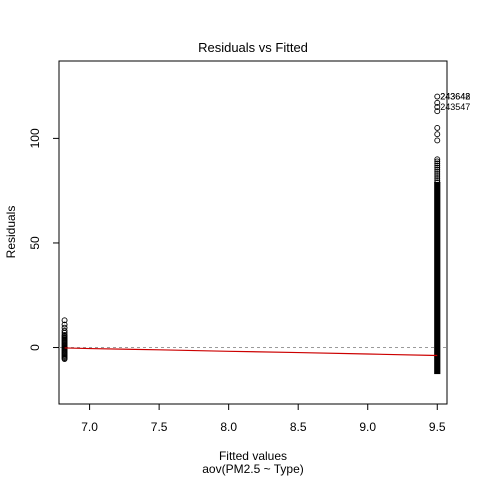 The width and height of the screenshot is (480, 480). What do you see at coordinates (367, 427) in the screenshot?
I see `x-tick-label: 9.0` at bounding box center [367, 427].